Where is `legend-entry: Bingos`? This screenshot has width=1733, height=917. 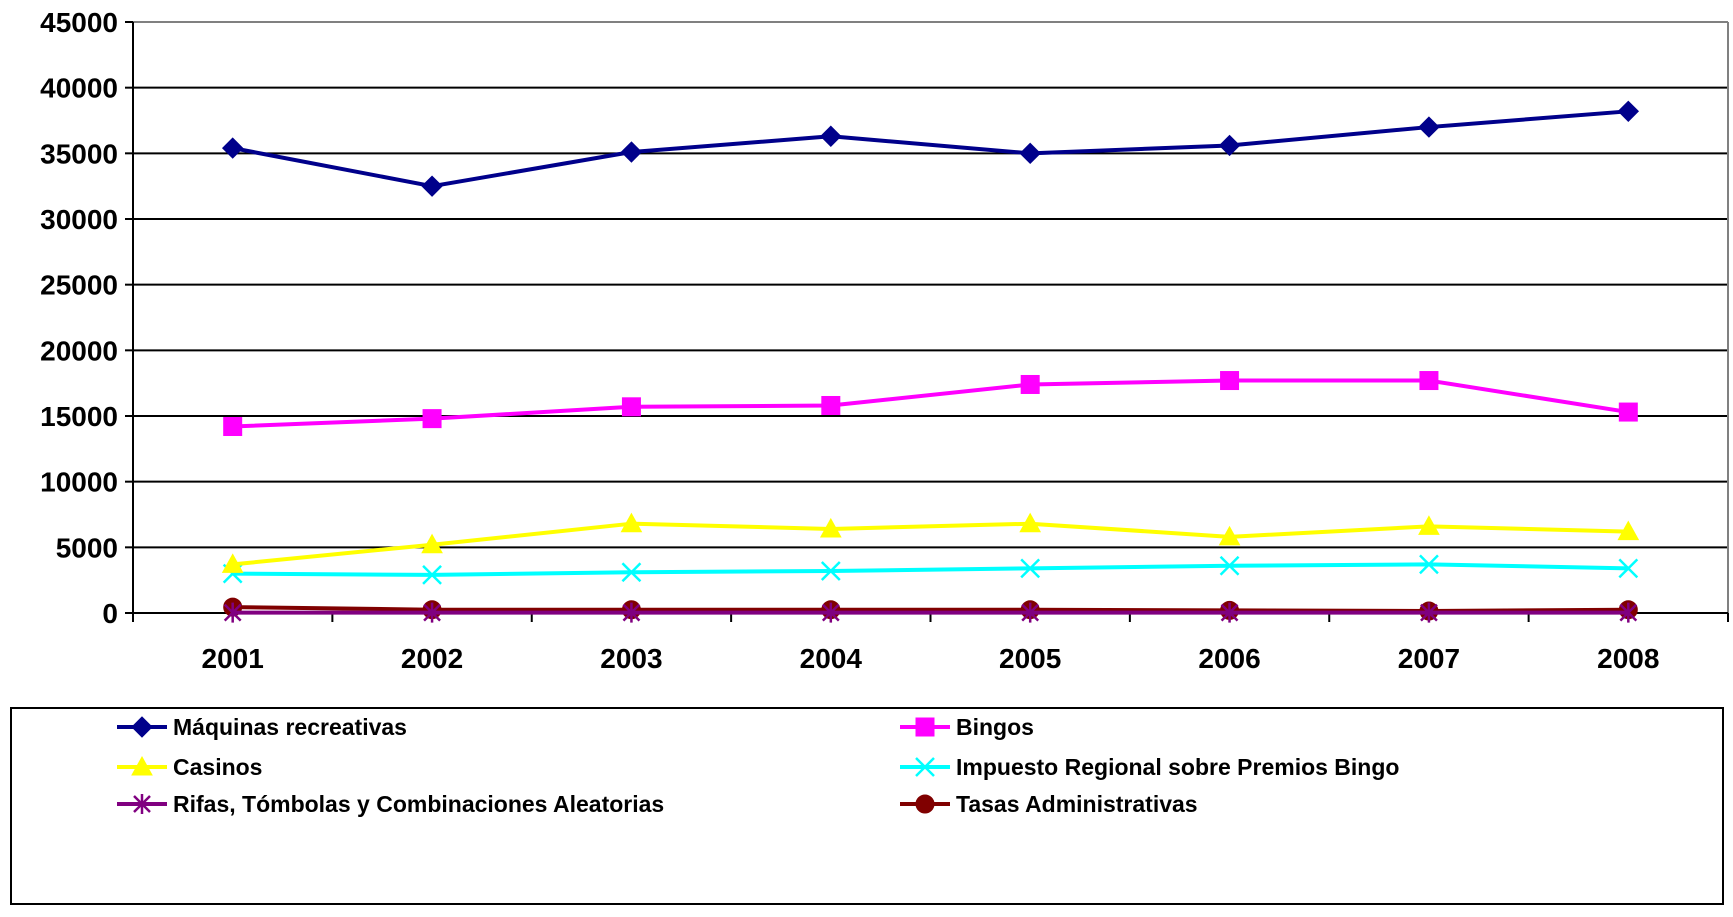
legend-entry: Bingos is located at coordinates (967, 727).